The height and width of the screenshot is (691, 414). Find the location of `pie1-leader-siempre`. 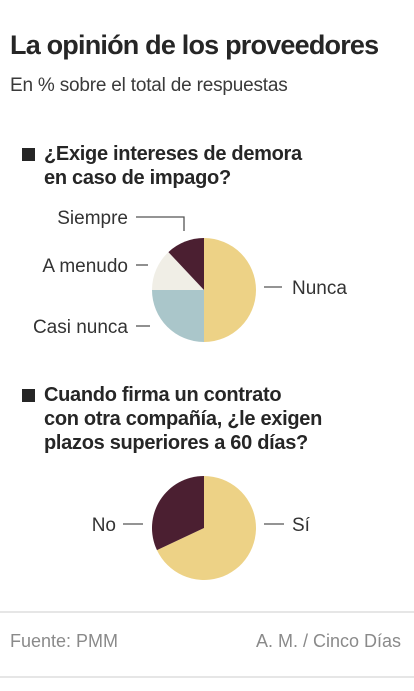

pie1-leader-siempre is located at coordinates (160, 223).